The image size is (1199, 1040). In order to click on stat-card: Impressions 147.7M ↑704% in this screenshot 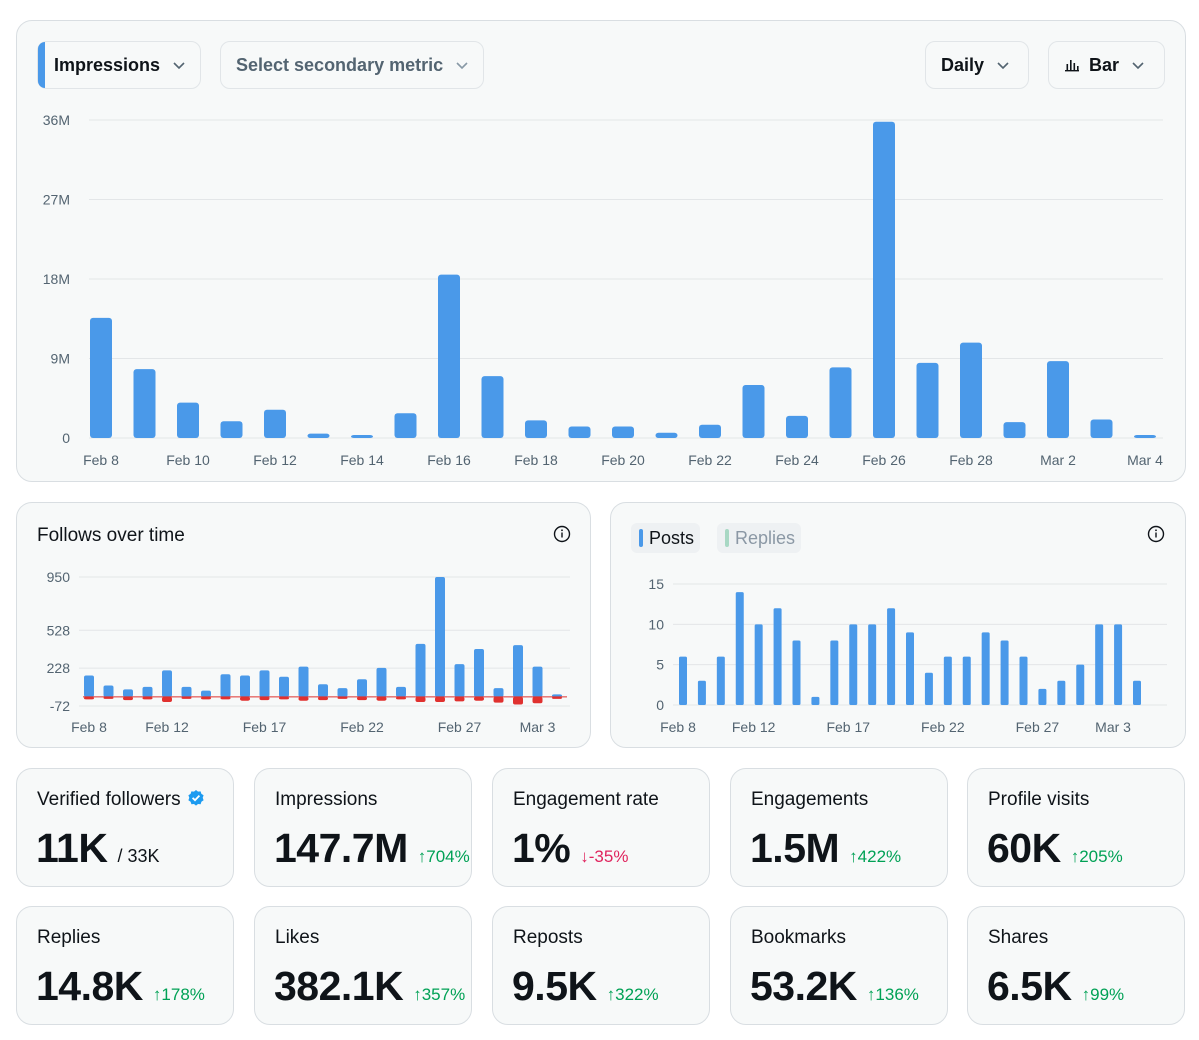, I will do `click(363, 827)`.